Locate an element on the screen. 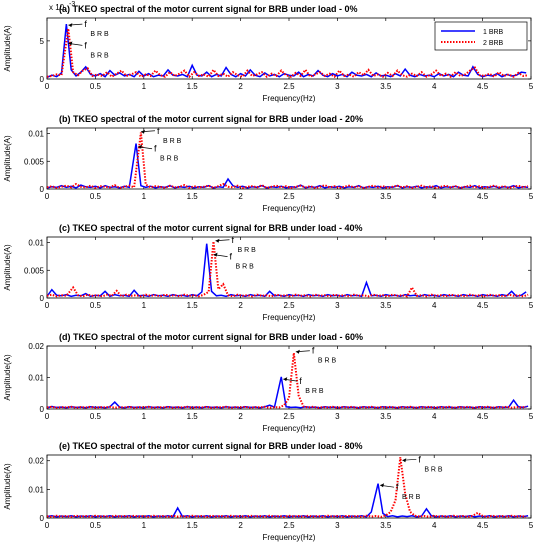  series-1brb-line is located at coordinates (288, 392).